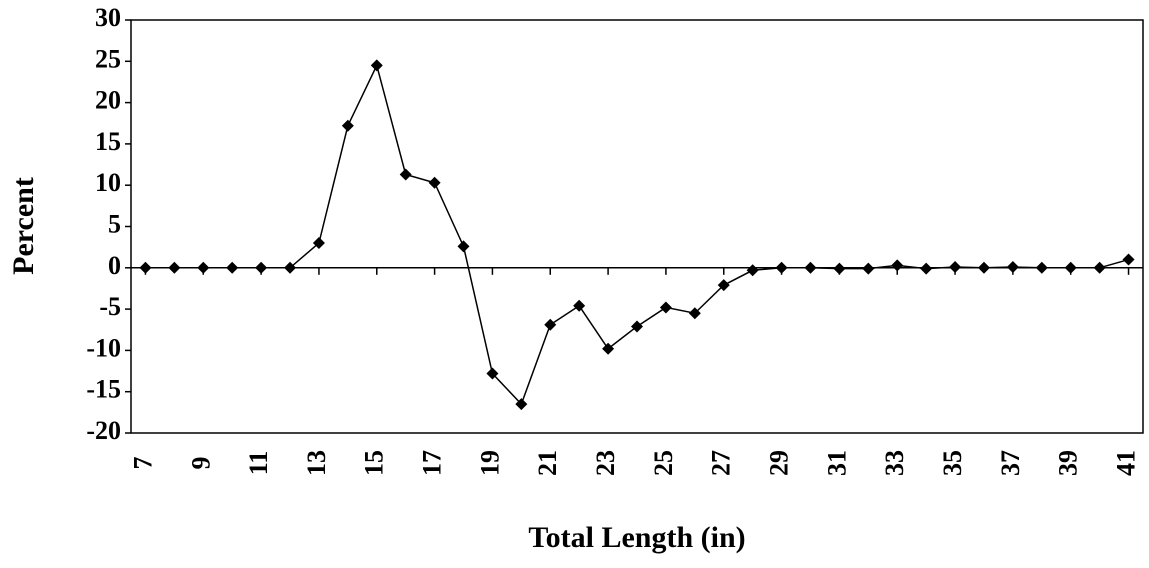 This screenshot has width=1149, height=568. I want to click on y-tick-label: 0, so click(114, 265).